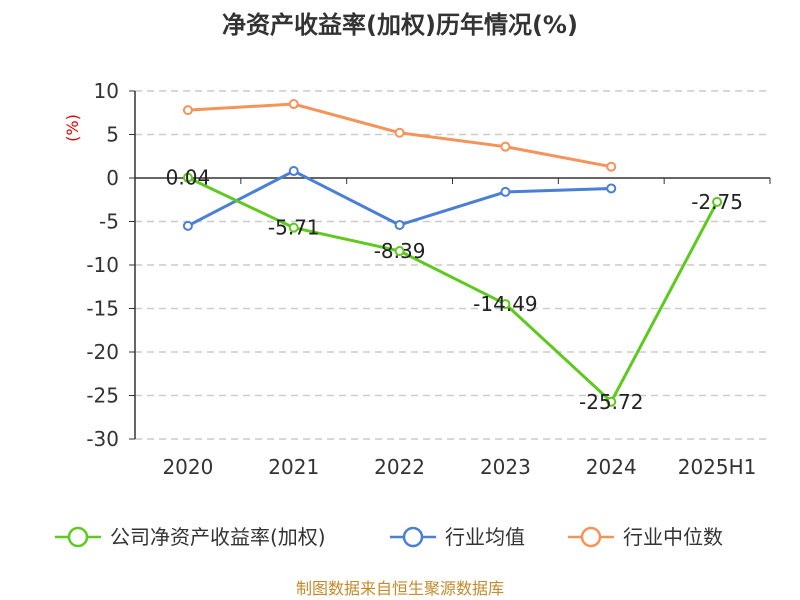  What do you see at coordinates (673, 537) in the screenshot?
I see `legend-label: 行业中位数` at bounding box center [673, 537].